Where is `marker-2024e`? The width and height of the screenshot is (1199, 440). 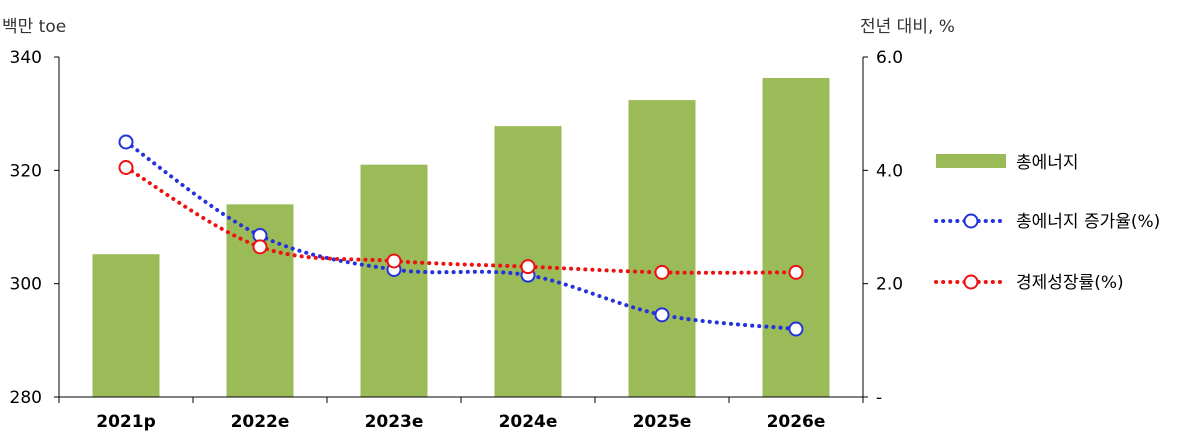
marker-2024e is located at coordinates (528, 267).